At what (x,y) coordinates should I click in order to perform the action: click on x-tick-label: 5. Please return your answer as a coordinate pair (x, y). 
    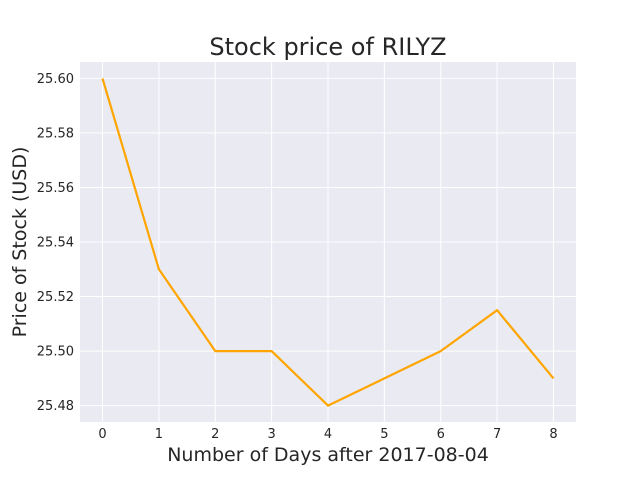
    Looking at the image, I should click on (384, 434).